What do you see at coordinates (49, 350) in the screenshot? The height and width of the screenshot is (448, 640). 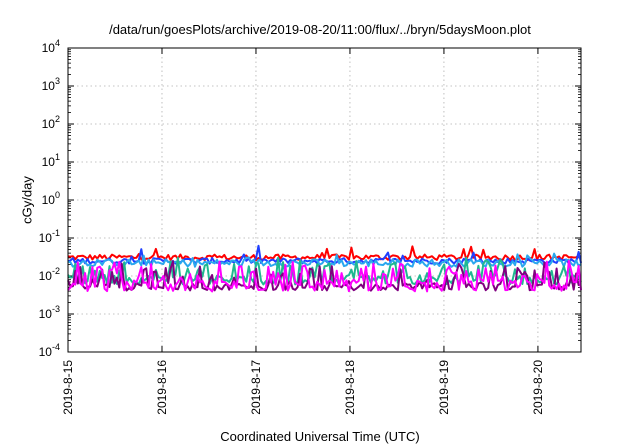 I see `y-tick-label: 10⁻⁴` at bounding box center [49, 350].